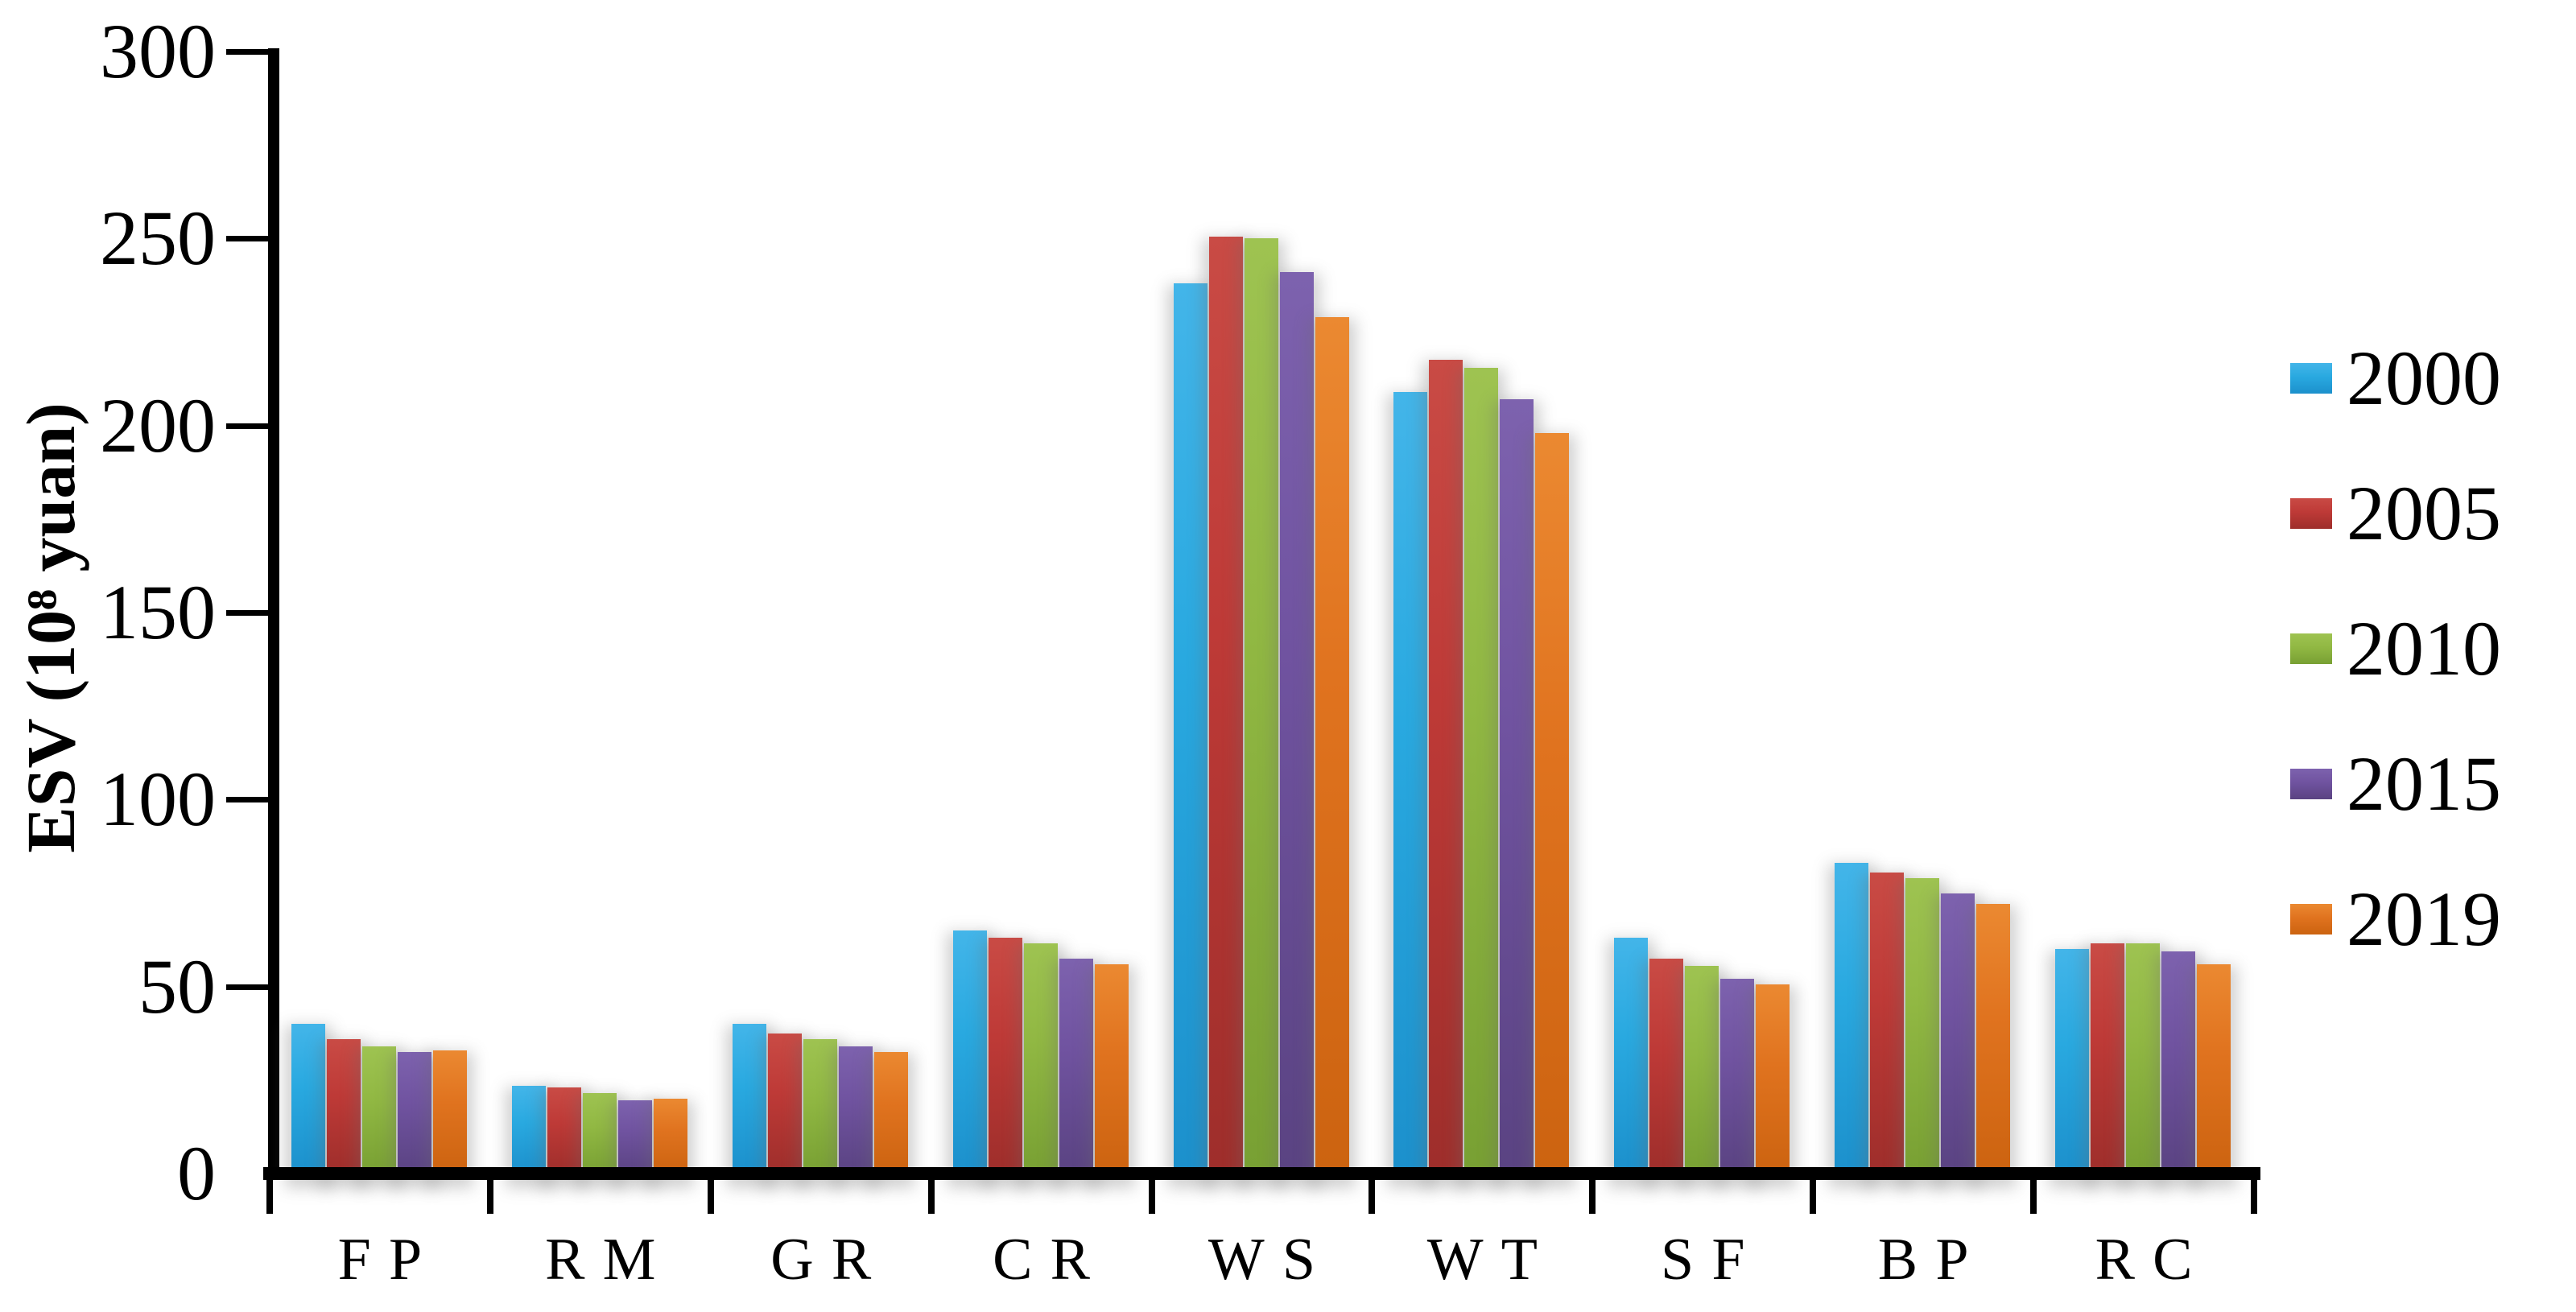  Describe the element at coordinates (158, 51) in the screenshot. I see `y-axis-tick-label: 300` at that location.